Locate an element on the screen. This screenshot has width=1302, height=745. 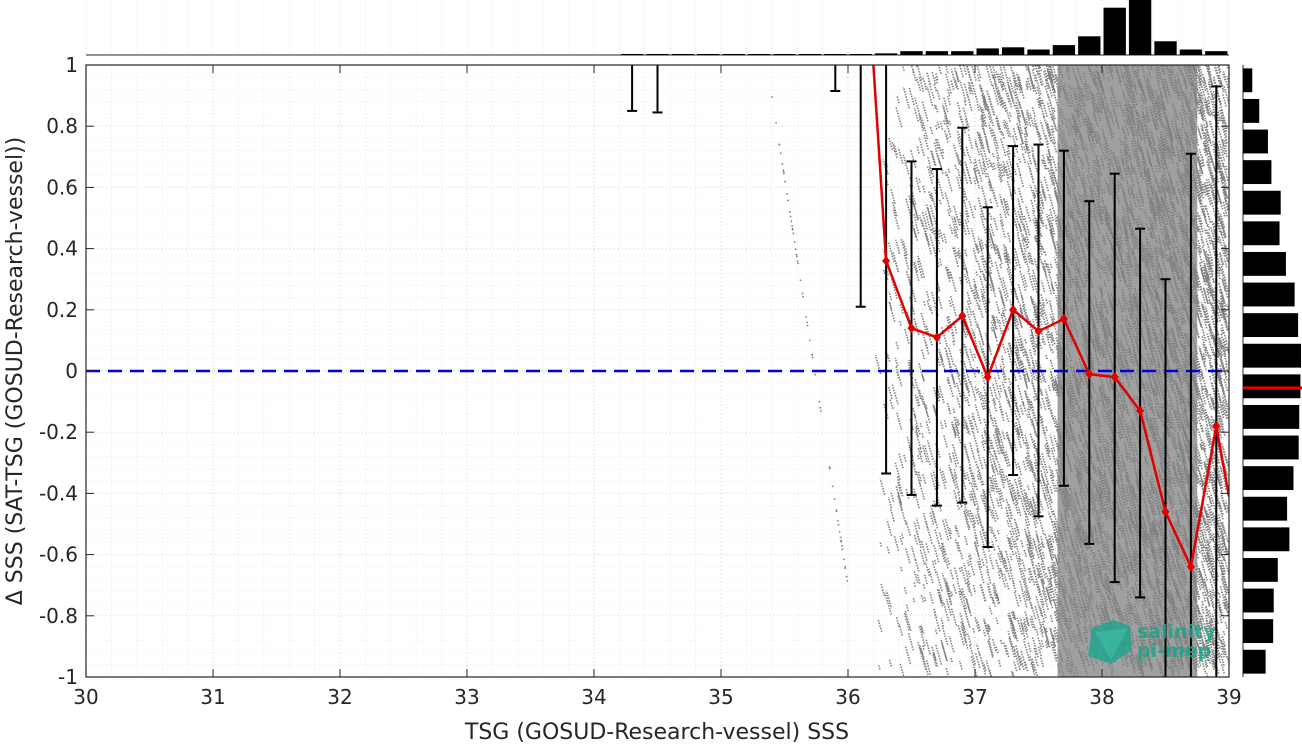
x-tick-label: 37 is located at coordinates (974, 697).